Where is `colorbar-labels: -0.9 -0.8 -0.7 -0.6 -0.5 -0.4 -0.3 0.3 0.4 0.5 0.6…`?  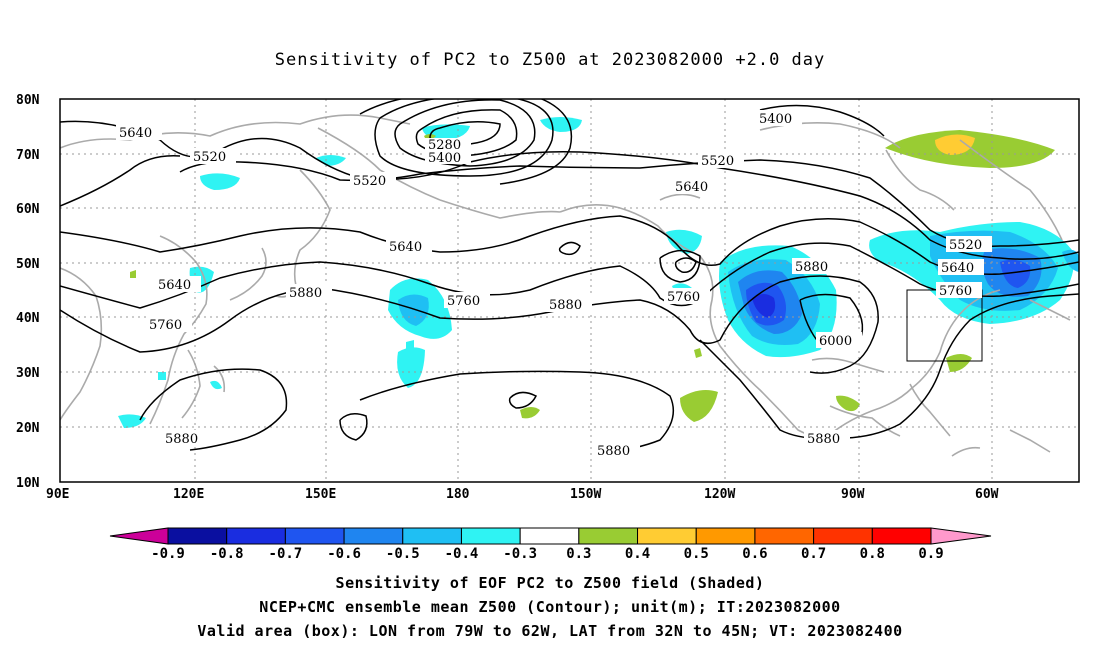 colorbar-labels: -0.9 -0.8 -0.7 -0.6 -0.5 -0.4 -0.3 0.3 0.4 0.5 0.6… is located at coordinates (547, 554).